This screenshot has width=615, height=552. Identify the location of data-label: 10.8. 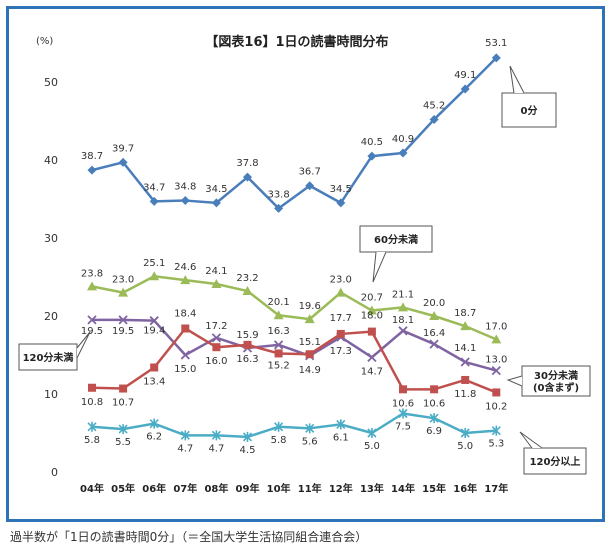
(92, 402).